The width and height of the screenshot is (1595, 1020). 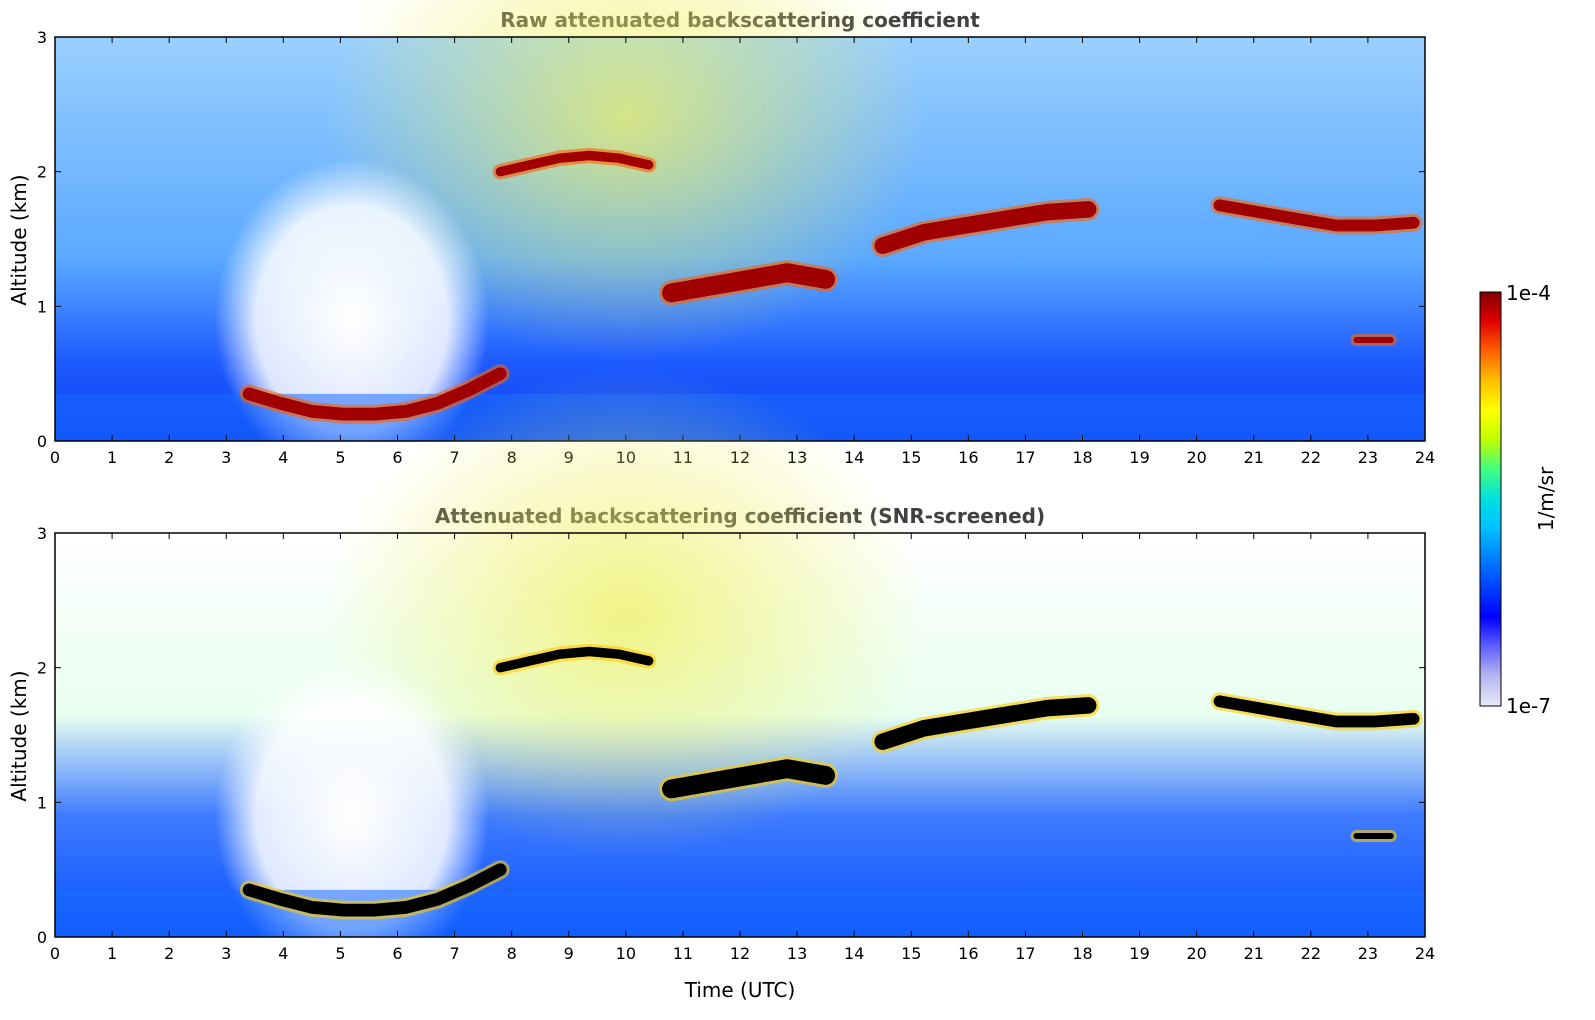 What do you see at coordinates (569, 953) in the screenshot?
I see `x-tick-label: 9` at bounding box center [569, 953].